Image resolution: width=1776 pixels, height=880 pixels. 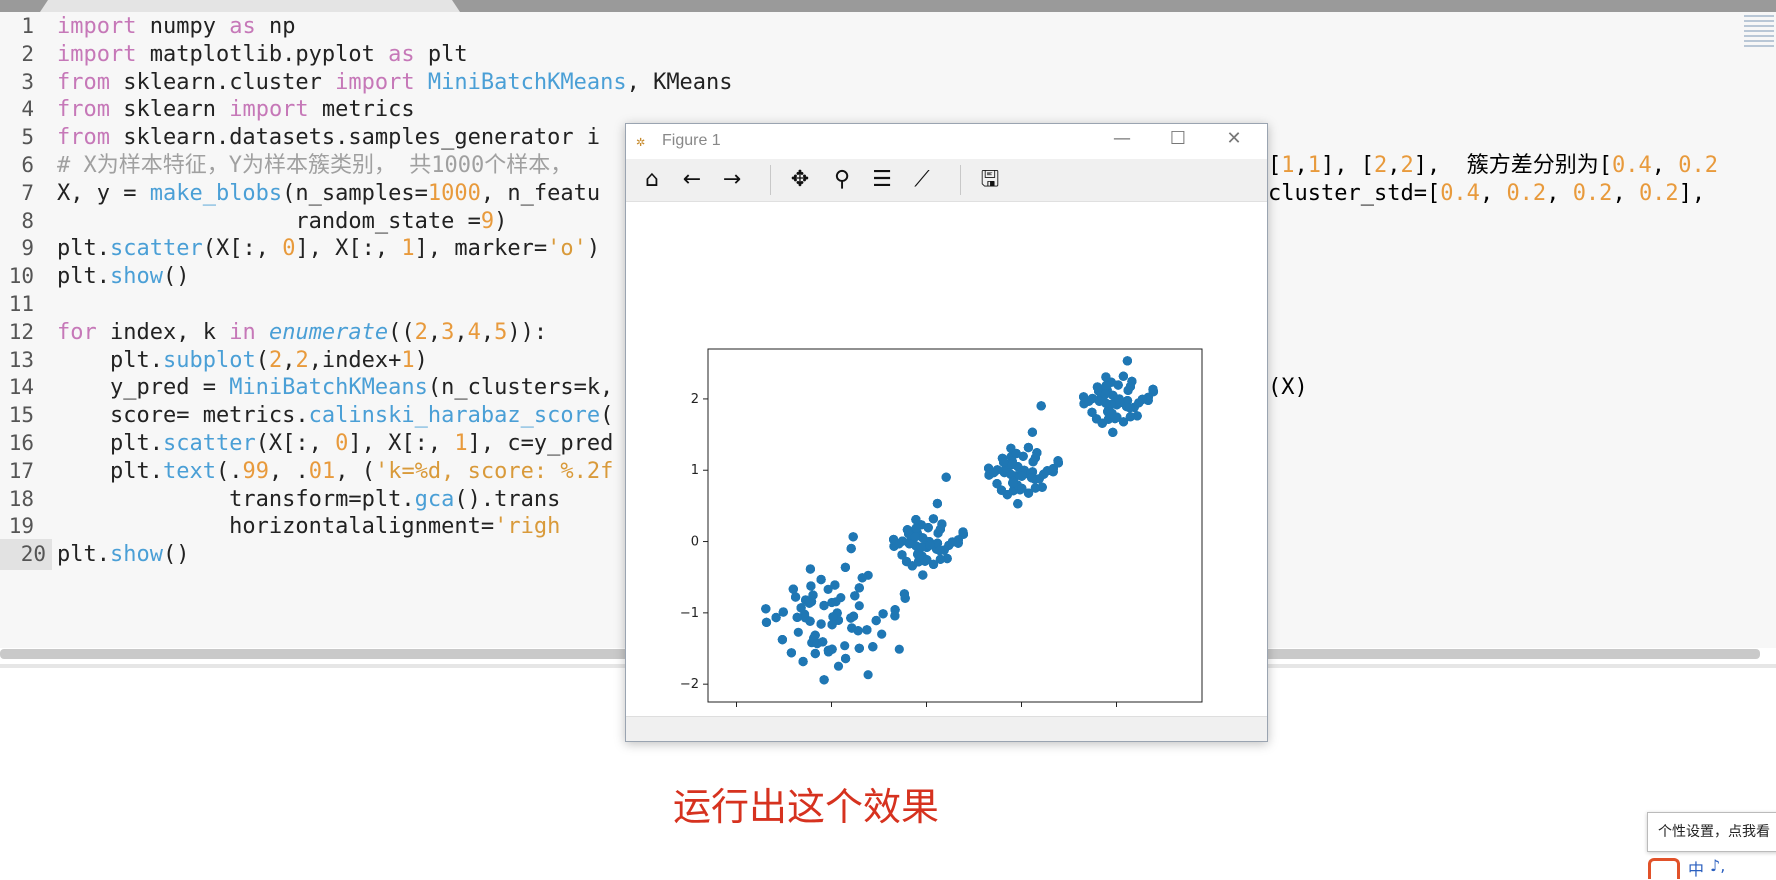 What do you see at coordinates (315, 165) in the screenshot?
I see `code-text: # X为样本特征，Y为样本簇类别， 共1000个样本，` at bounding box center [315, 165].